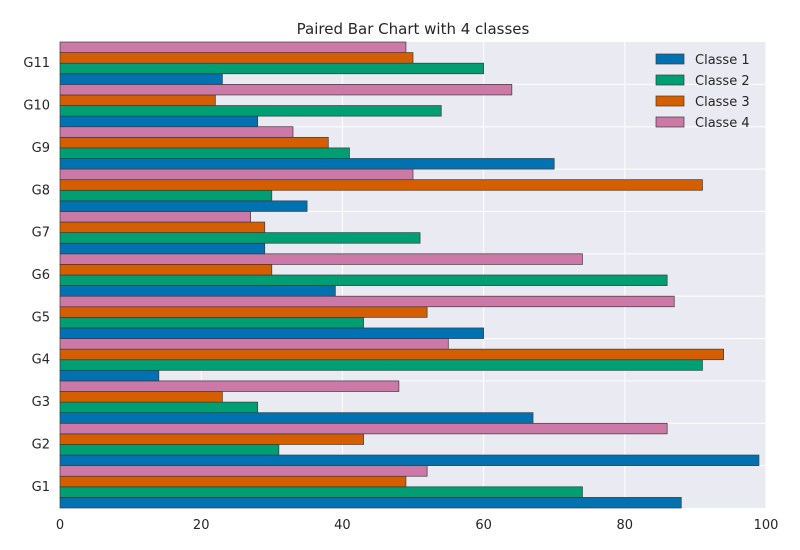  Describe the element at coordinates (483, 525) in the screenshot. I see `x-tick-label-3: 60` at that location.